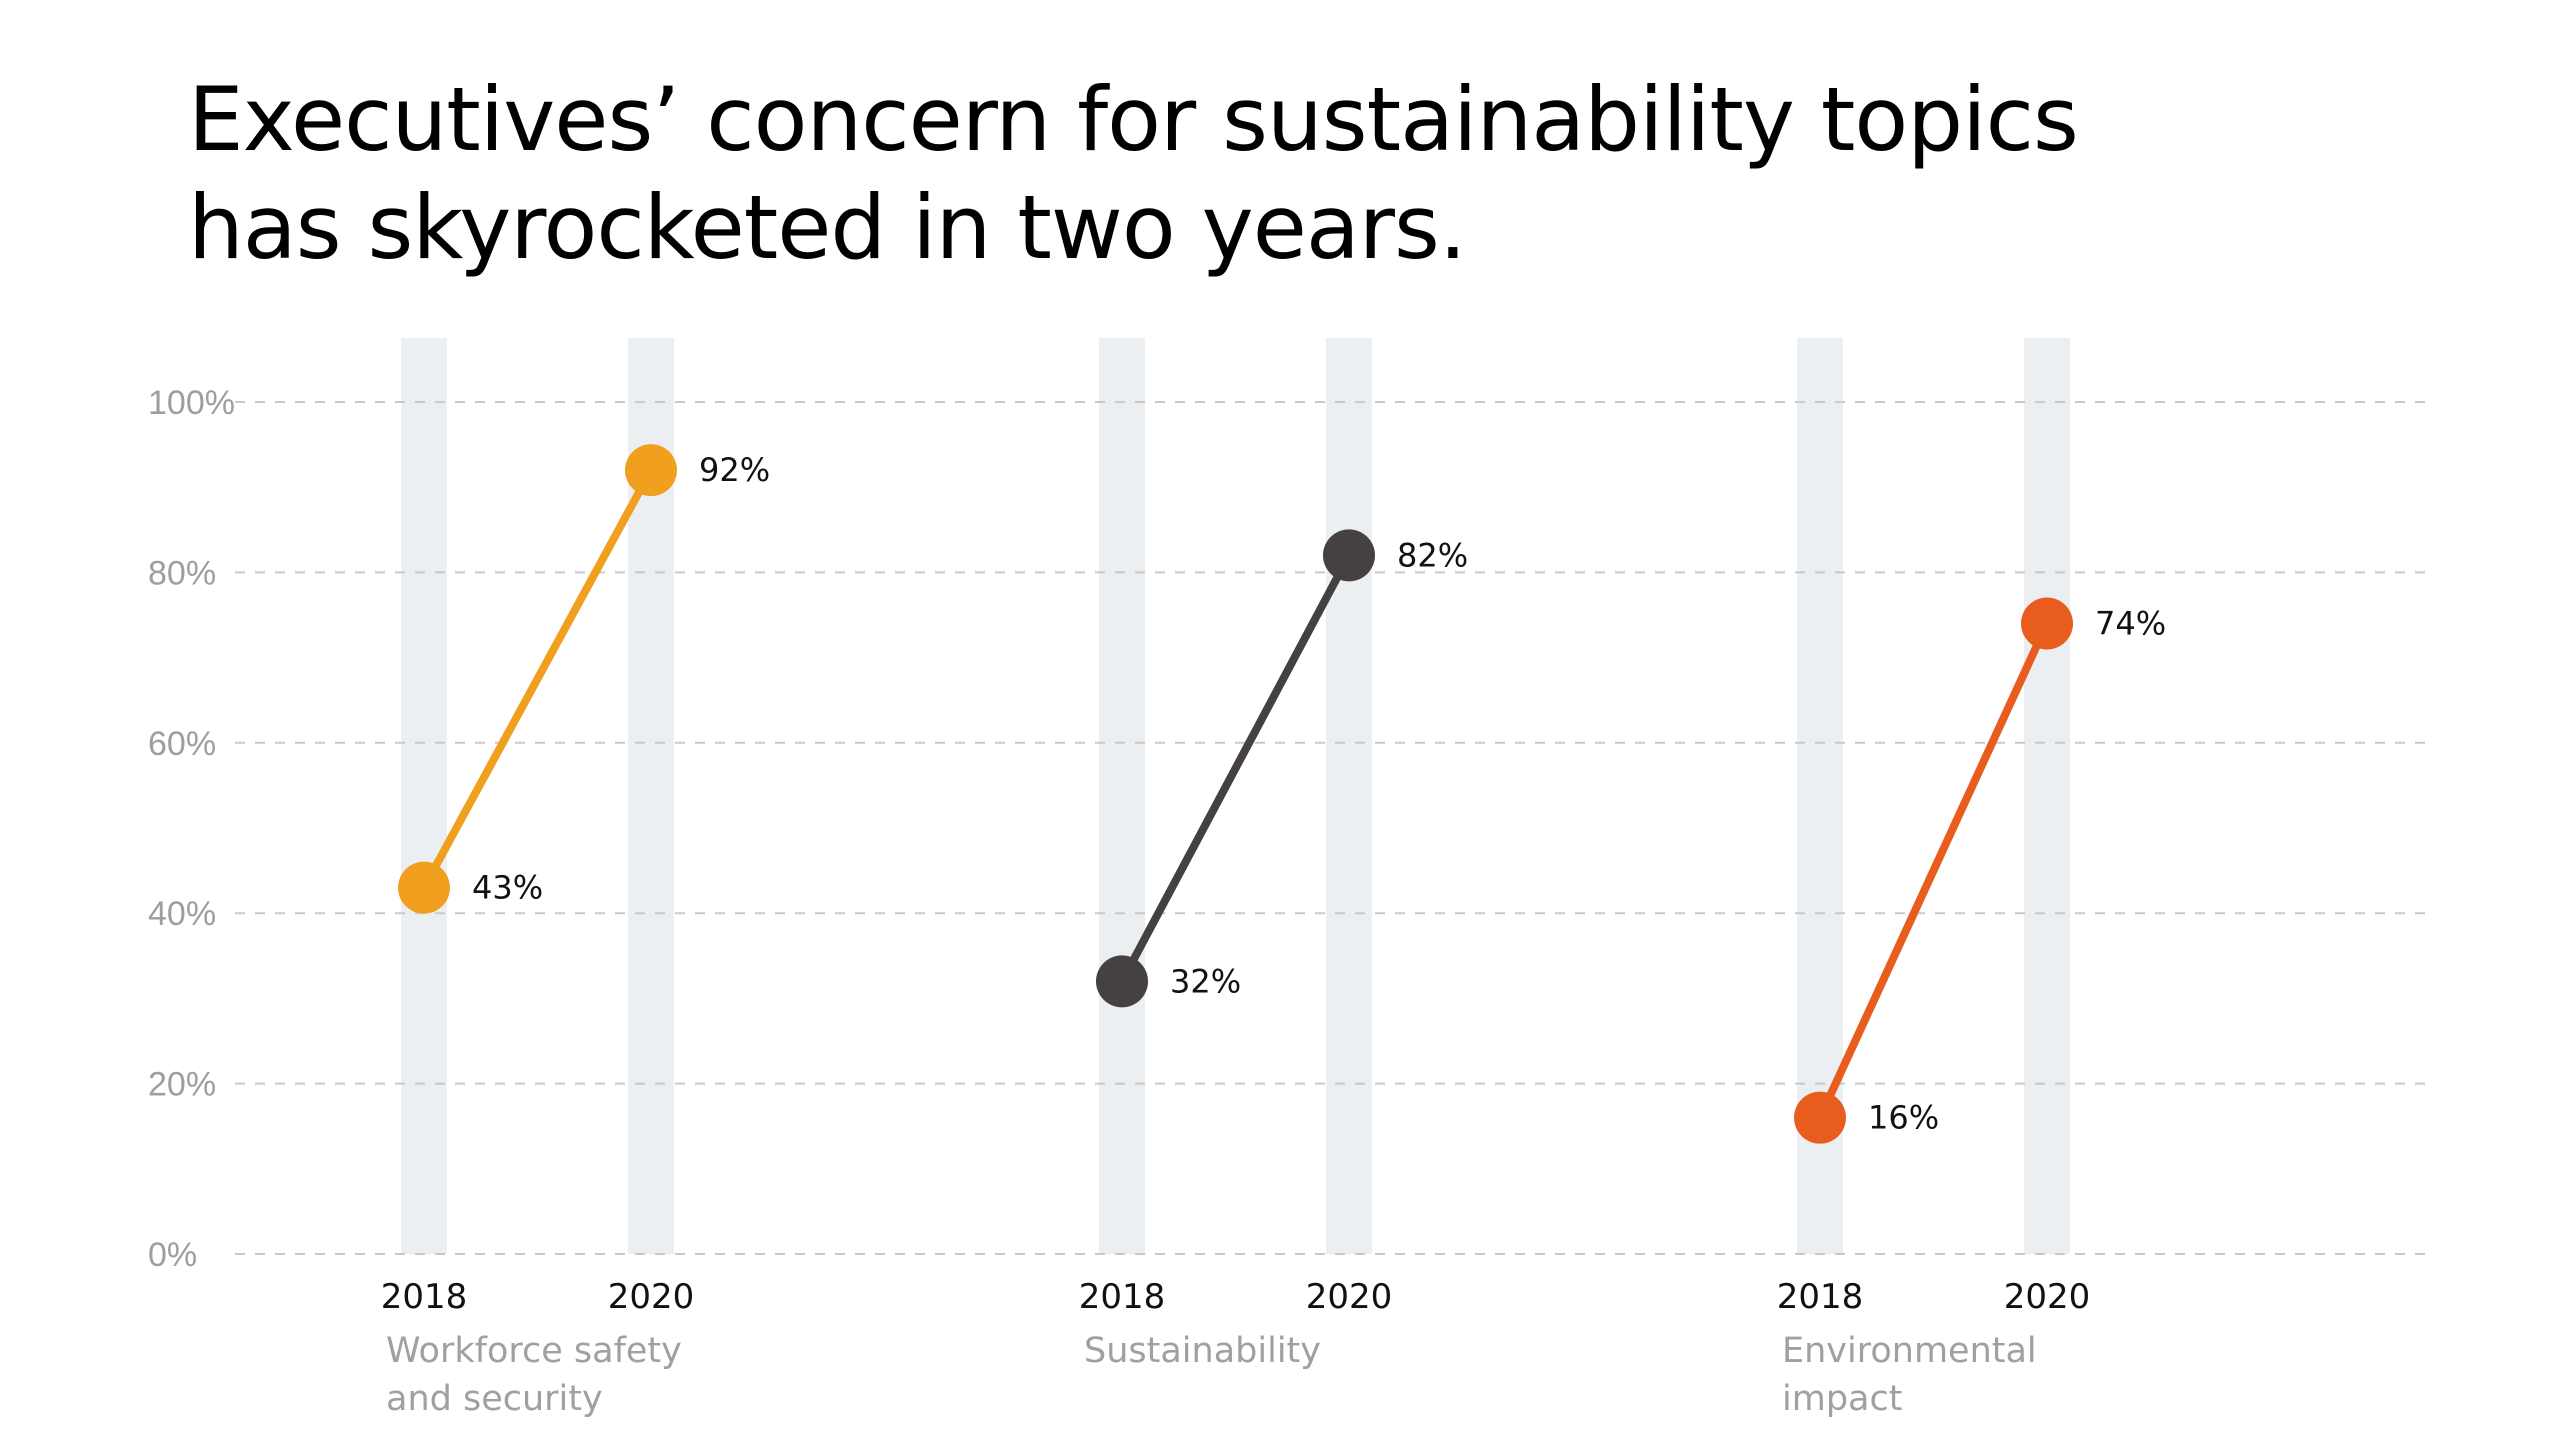 Image resolution: width=2560 pixels, height=1439 pixels. I want to click on group-label: and security, so click(494, 1399).